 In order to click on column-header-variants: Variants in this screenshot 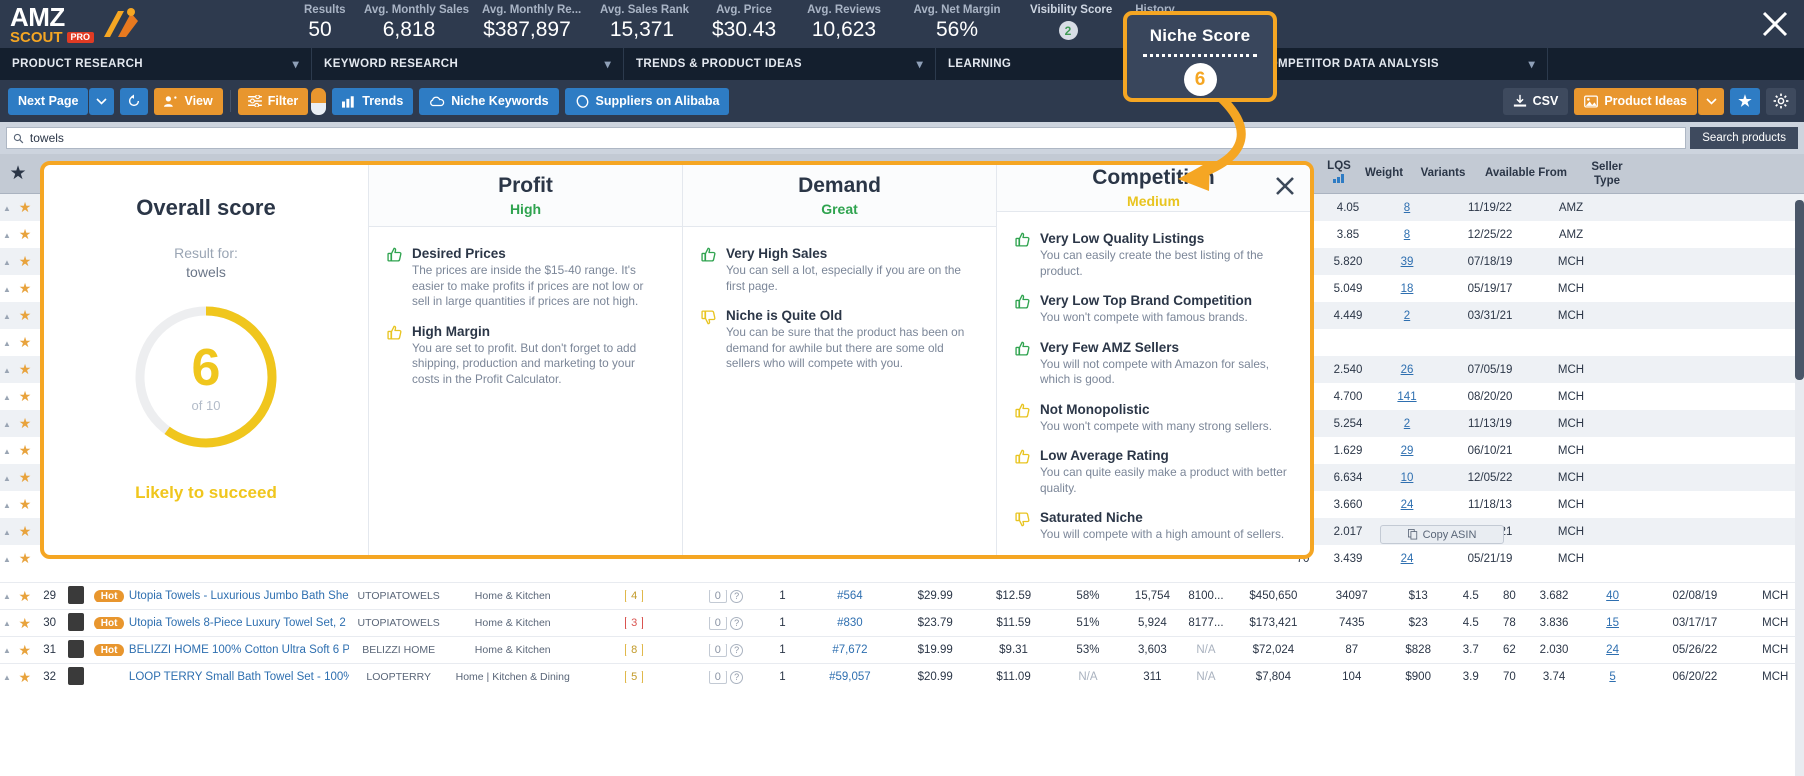, I will do `click(1443, 173)`.